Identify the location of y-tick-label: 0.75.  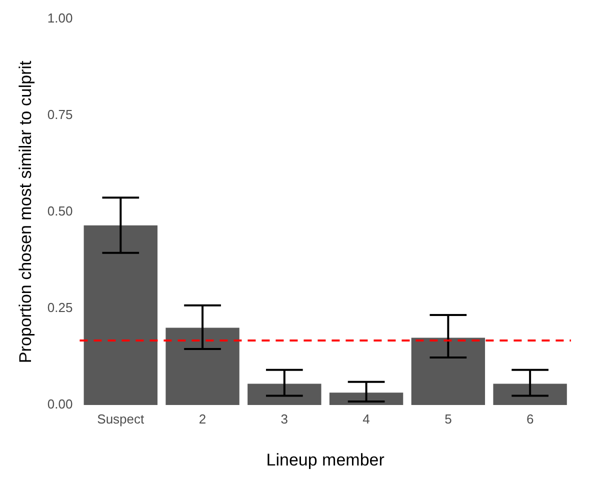
(60, 114).